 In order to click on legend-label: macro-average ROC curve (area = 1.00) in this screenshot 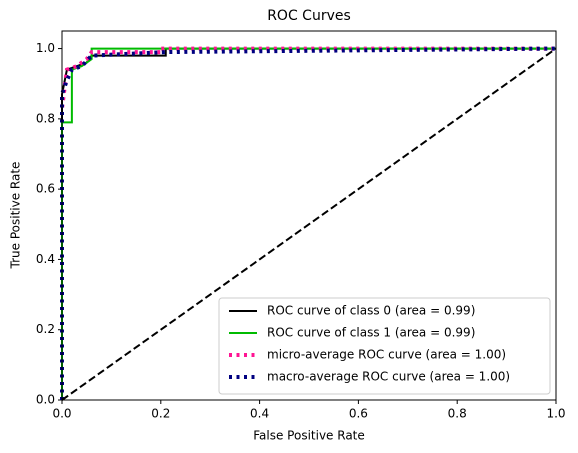, I will do `click(388, 377)`.